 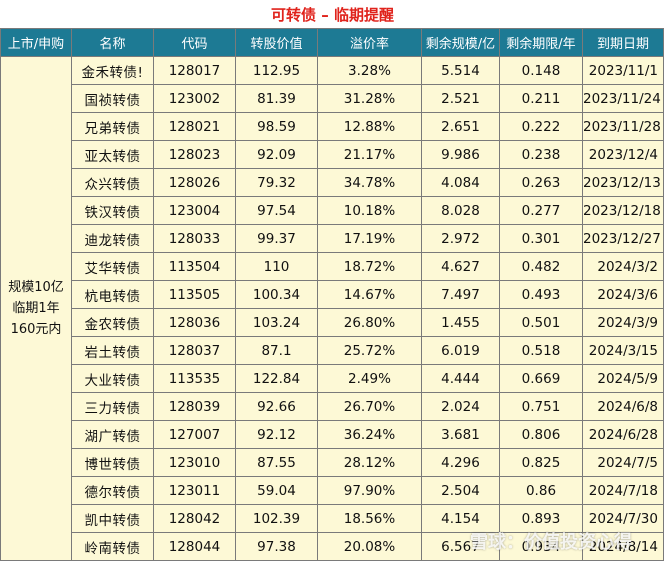 I want to click on remaining-term-cell: 0.934, so click(x=541, y=546).